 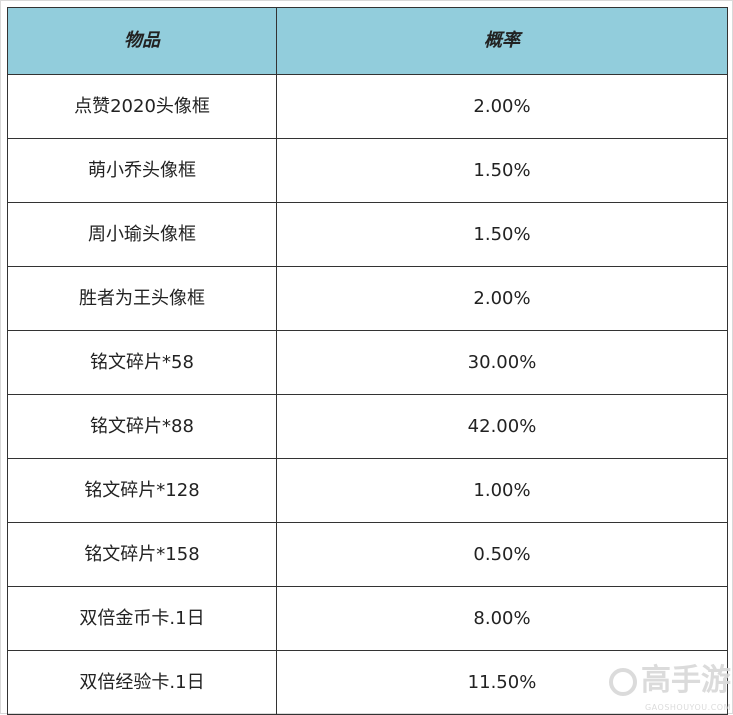 I want to click on table-row: 铭文碎片*158 0.50%, so click(x=367, y=554).